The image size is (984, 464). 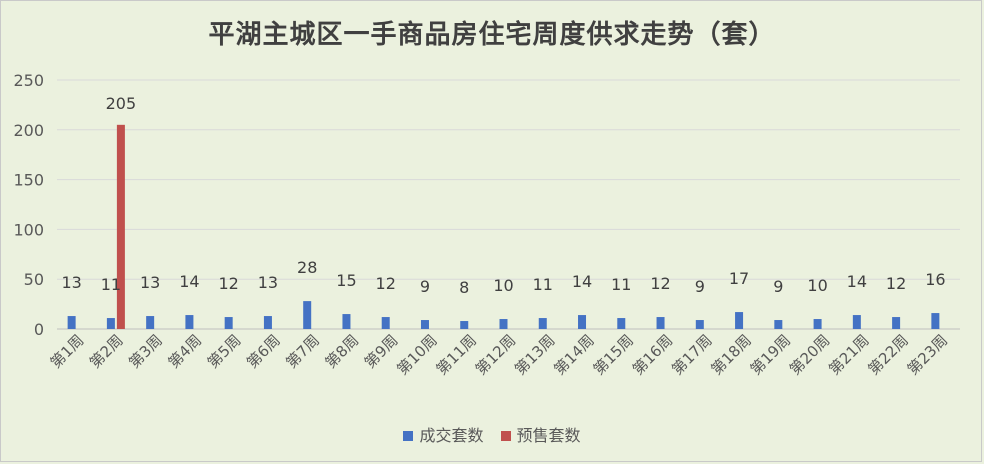 I want to click on legend-item-deals: 成交套数, so click(x=443, y=434).